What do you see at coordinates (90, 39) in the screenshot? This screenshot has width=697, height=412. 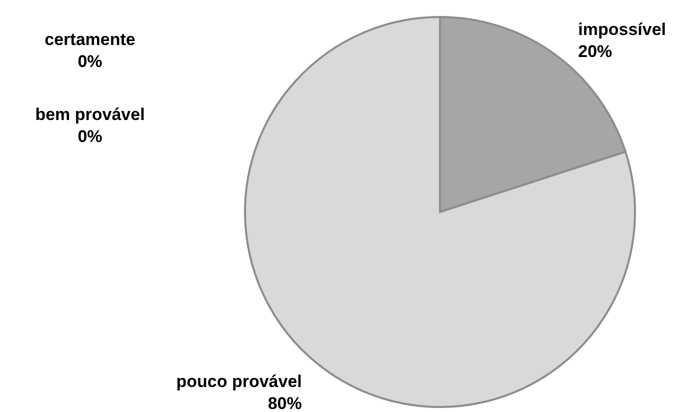 I see `category-label: certamente` at bounding box center [90, 39].